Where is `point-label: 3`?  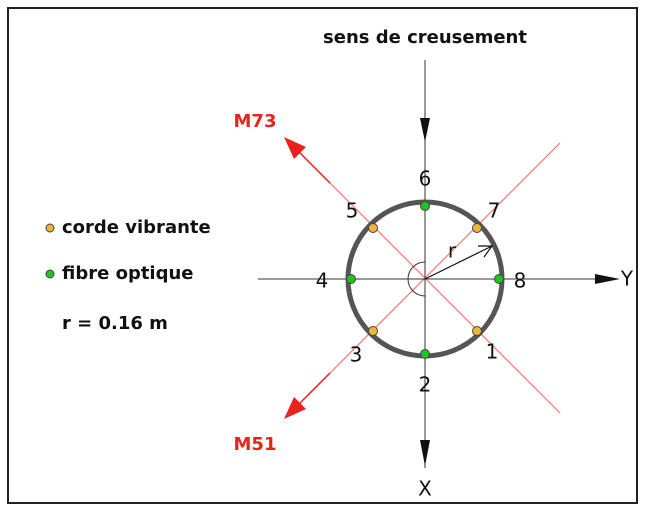 point-label: 3 is located at coordinates (356, 355).